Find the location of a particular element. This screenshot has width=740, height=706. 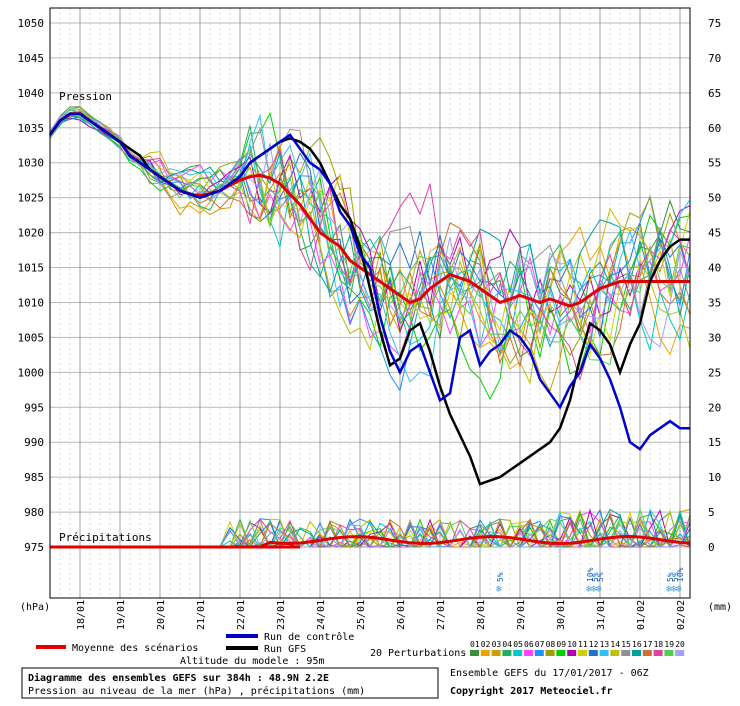

right-tick-label: 65 is located at coordinates (714, 93).